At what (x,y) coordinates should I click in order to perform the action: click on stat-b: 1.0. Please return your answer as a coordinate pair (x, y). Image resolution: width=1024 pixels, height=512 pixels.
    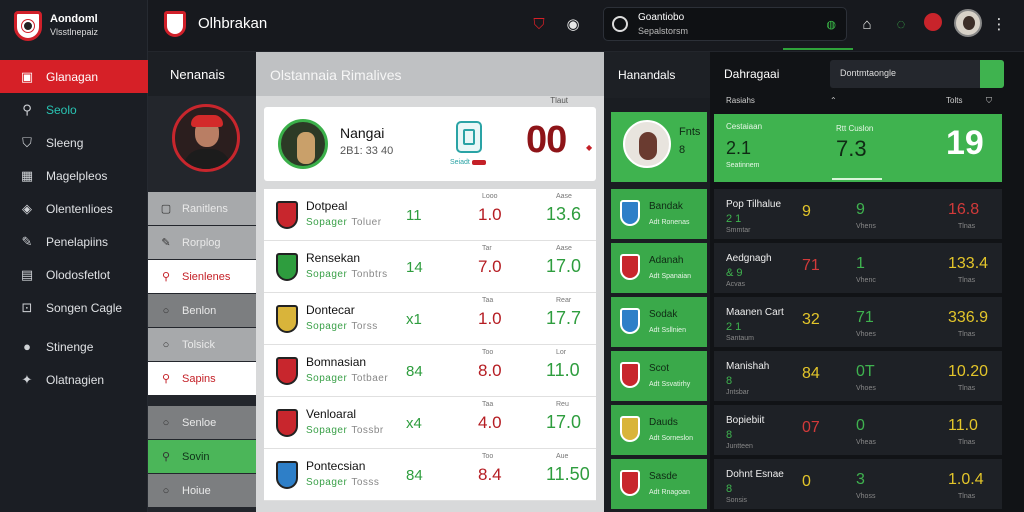
    Looking at the image, I should click on (490, 318).